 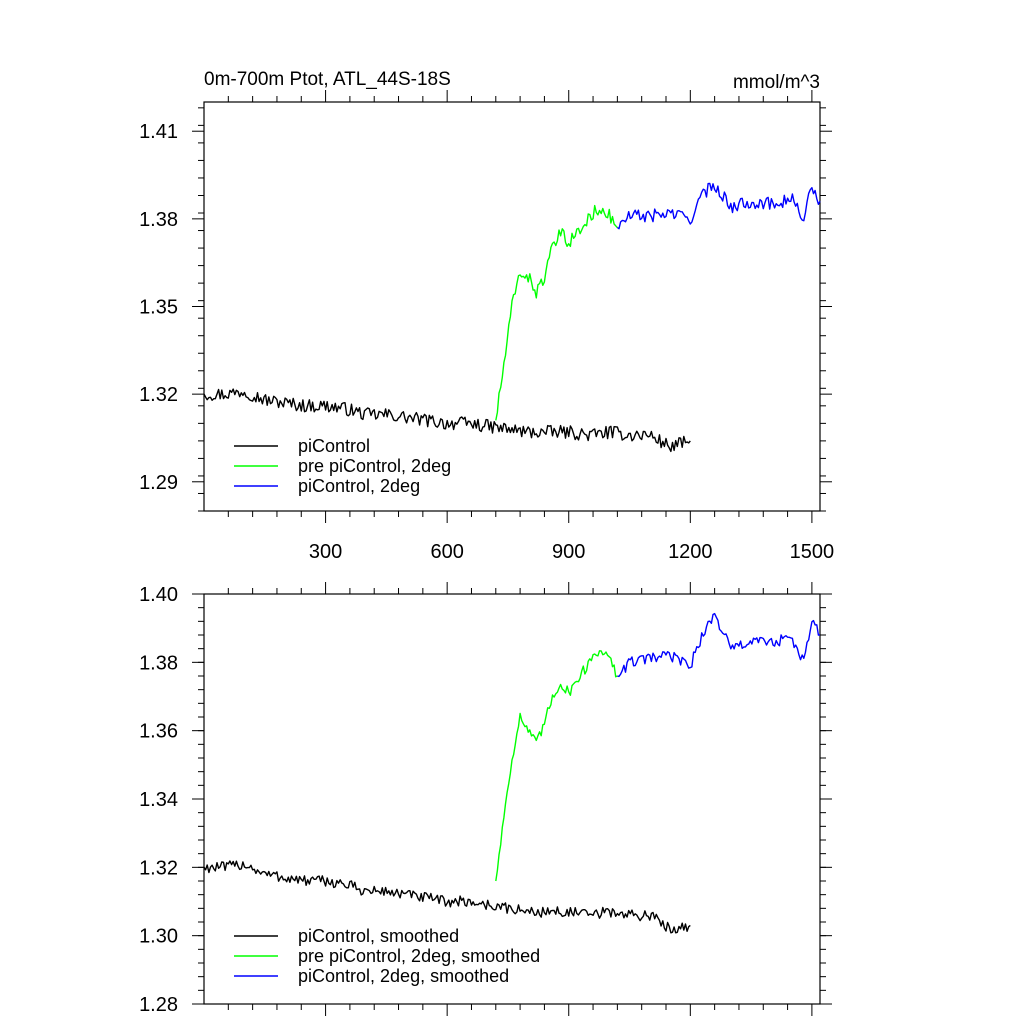 I want to click on top-panel-title: 0m-700m Ptot, ATL_44S-18S, so click(x=327, y=79).